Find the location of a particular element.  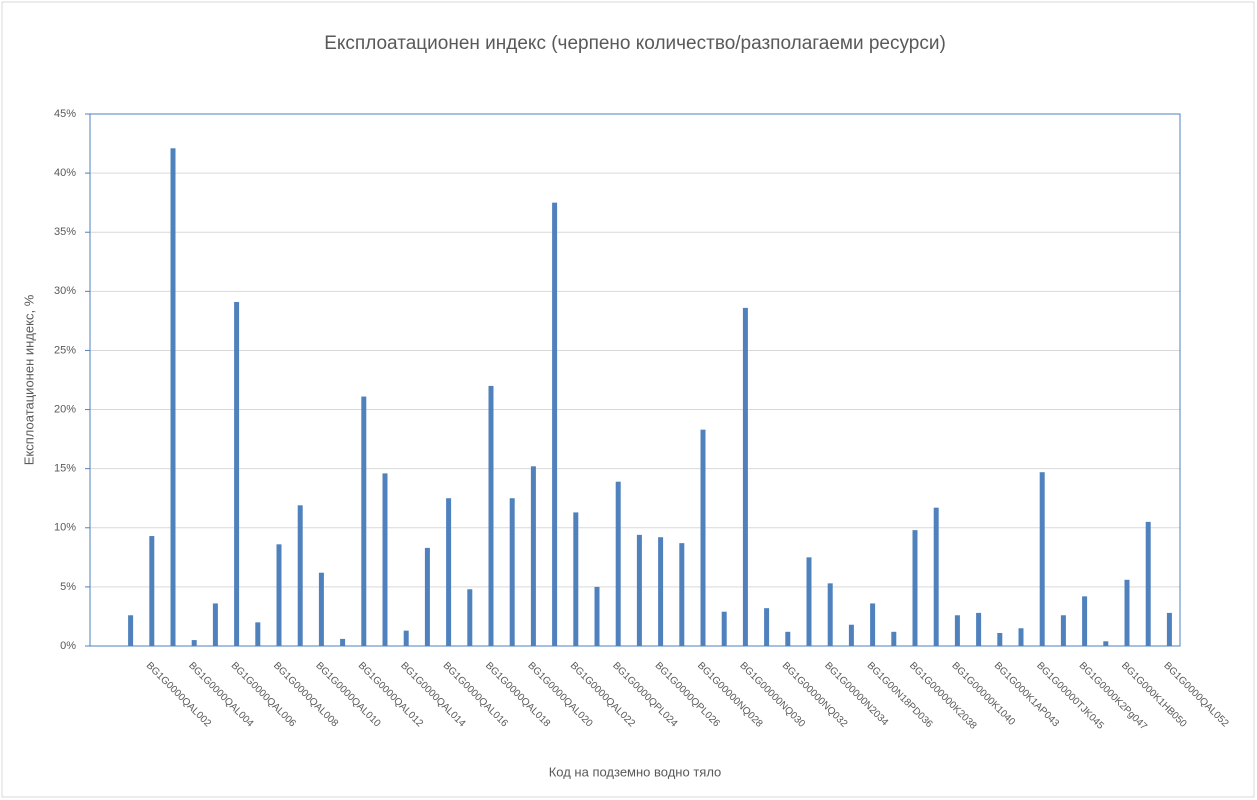

y-tick-label: 40% is located at coordinates (65, 173).